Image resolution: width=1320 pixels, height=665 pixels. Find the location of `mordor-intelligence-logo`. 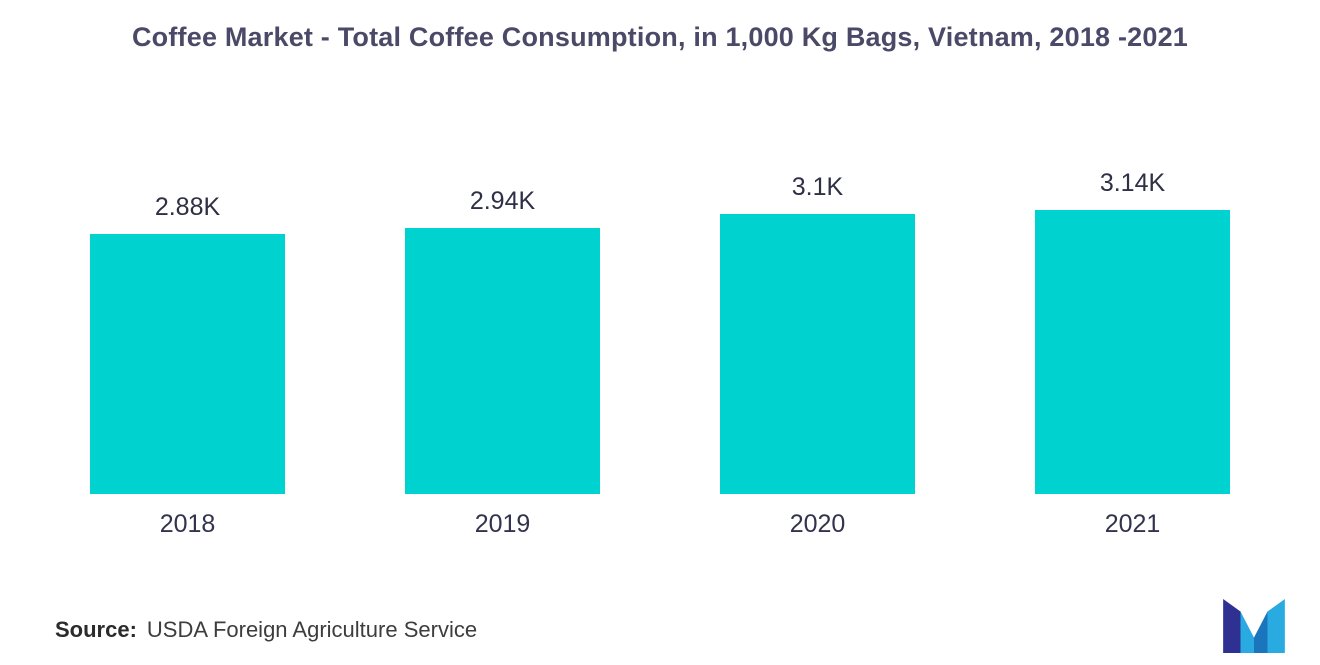

mordor-intelligence-logo is located at coordinates (1254, 626).